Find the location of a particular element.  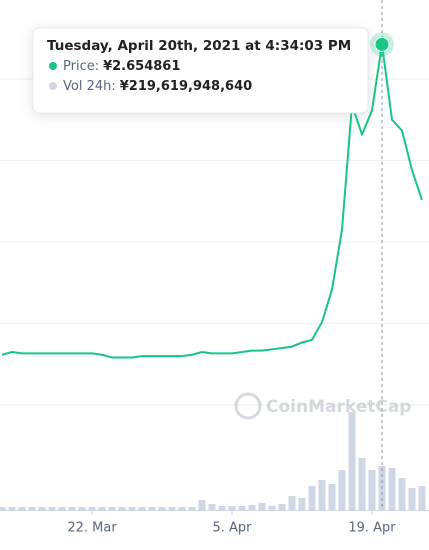

tooltip-row: Vol 24h: ¥219,619,948,640 is located at coordinates (157, 86).